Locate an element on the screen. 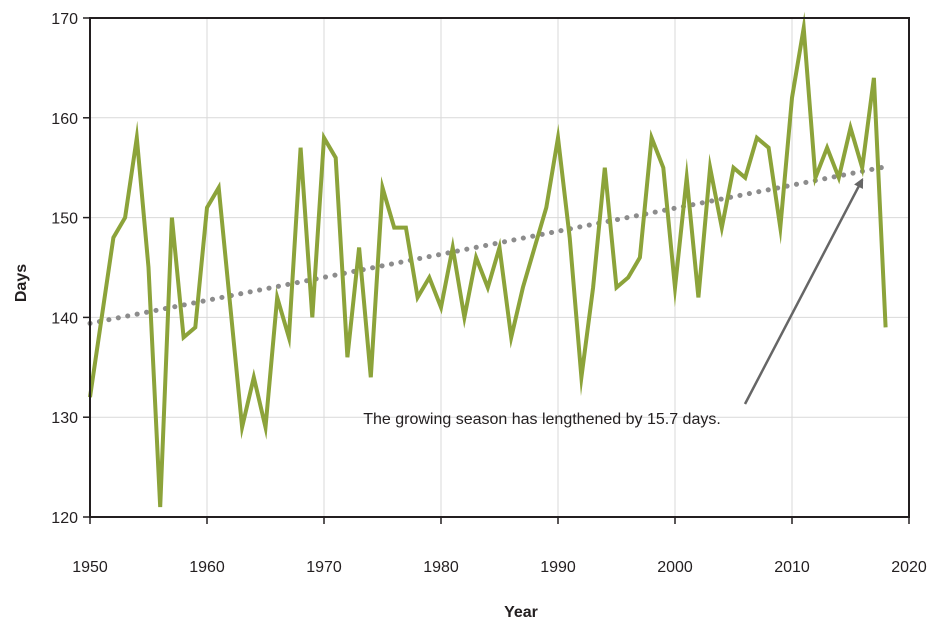 The width and height of the screenshot is (928, 624). y-tick-label: 120 is located at coordinates (64, 518).